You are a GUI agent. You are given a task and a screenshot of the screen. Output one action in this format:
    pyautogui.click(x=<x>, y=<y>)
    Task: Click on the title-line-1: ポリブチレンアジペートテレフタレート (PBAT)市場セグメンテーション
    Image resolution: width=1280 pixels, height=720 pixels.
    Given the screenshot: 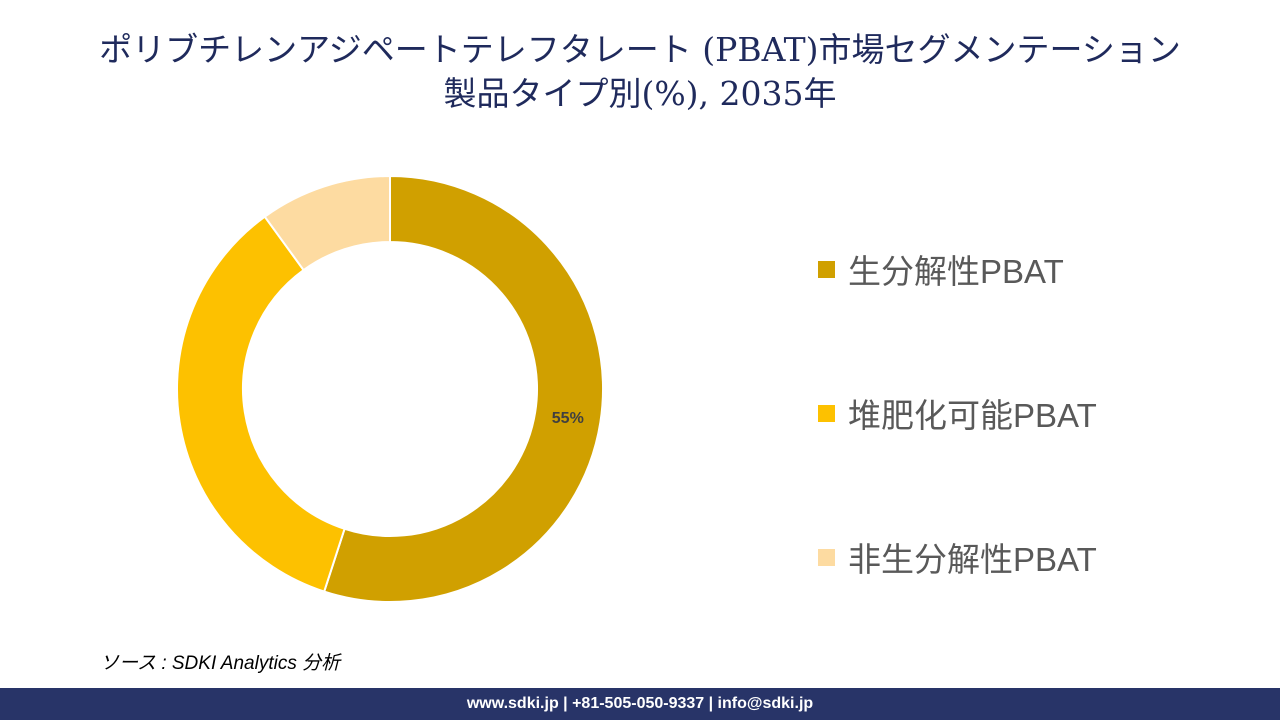 What is the action you would take?
    pyautogui.click(x=640, y=49)
    